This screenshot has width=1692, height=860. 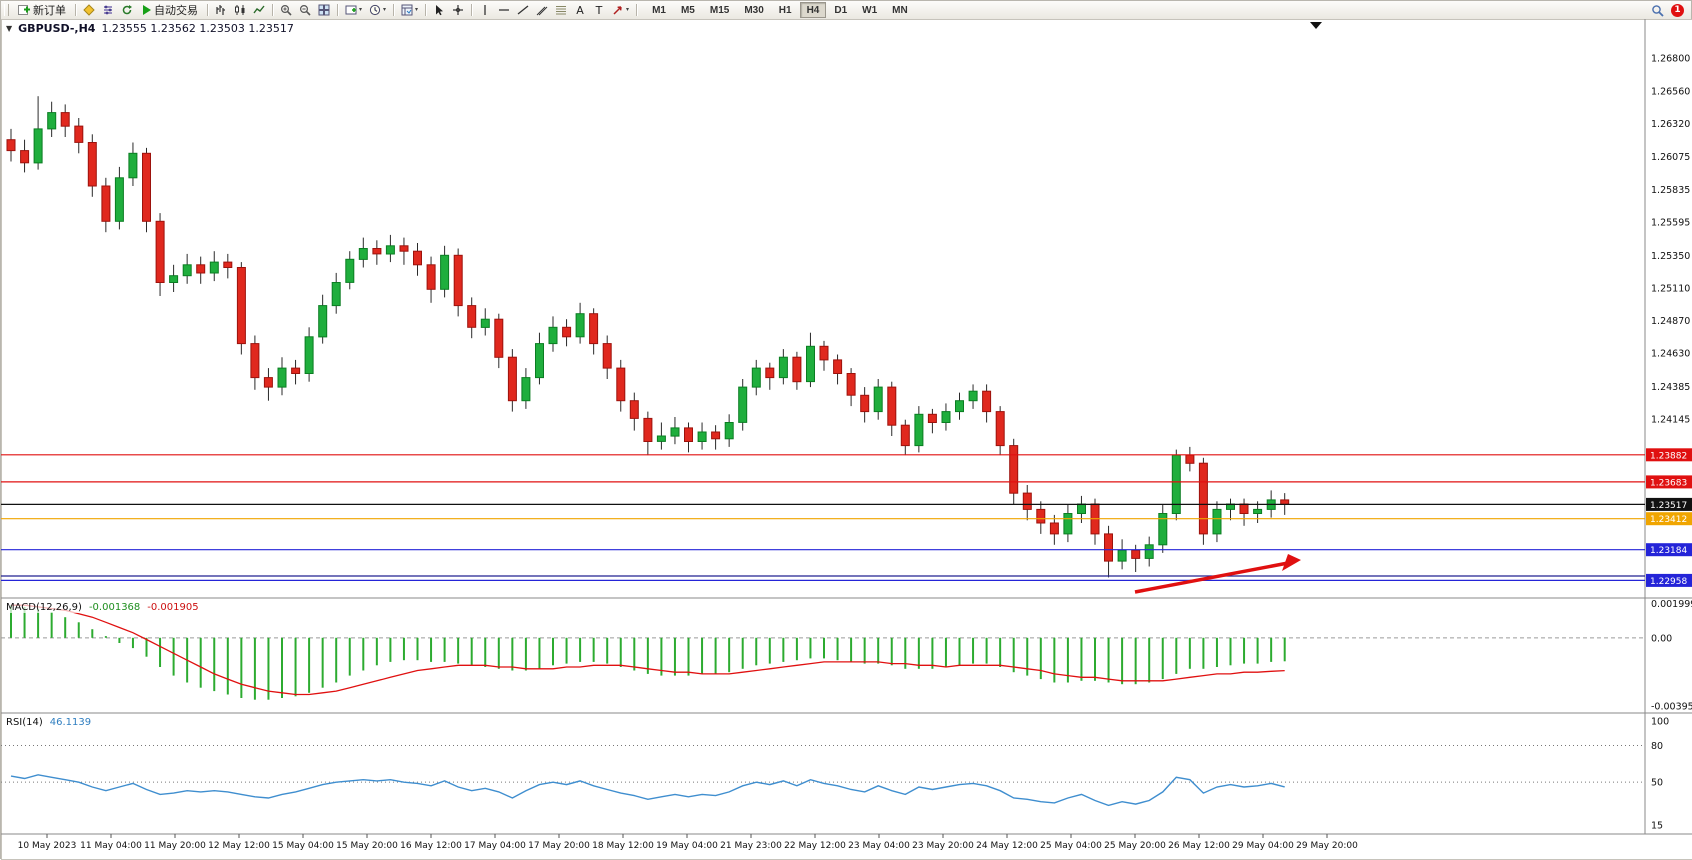 I want to click on text-label-icon: T, so click(x=599, y=10).